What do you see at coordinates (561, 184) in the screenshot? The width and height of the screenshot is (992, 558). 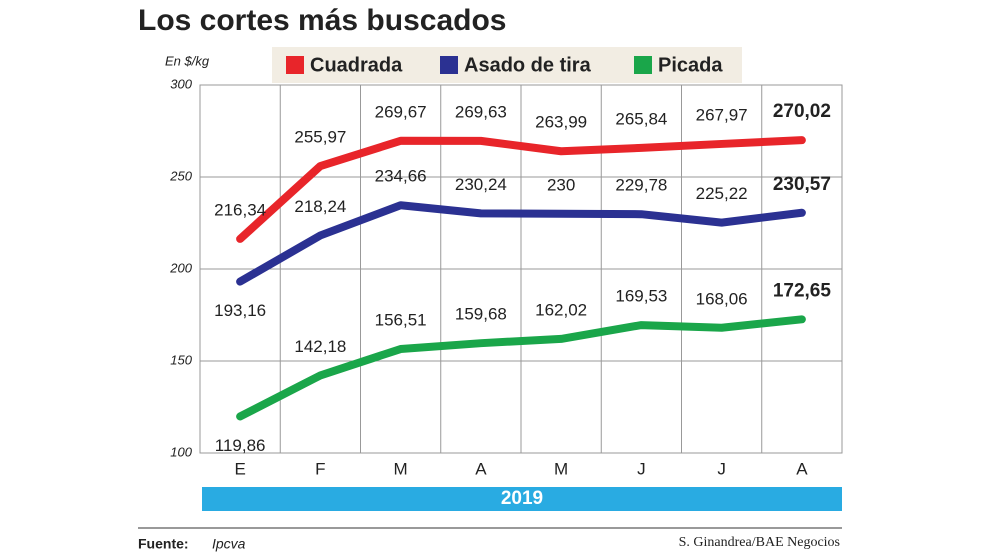 I see `data-label: 230` at bounding box center [561, 184].